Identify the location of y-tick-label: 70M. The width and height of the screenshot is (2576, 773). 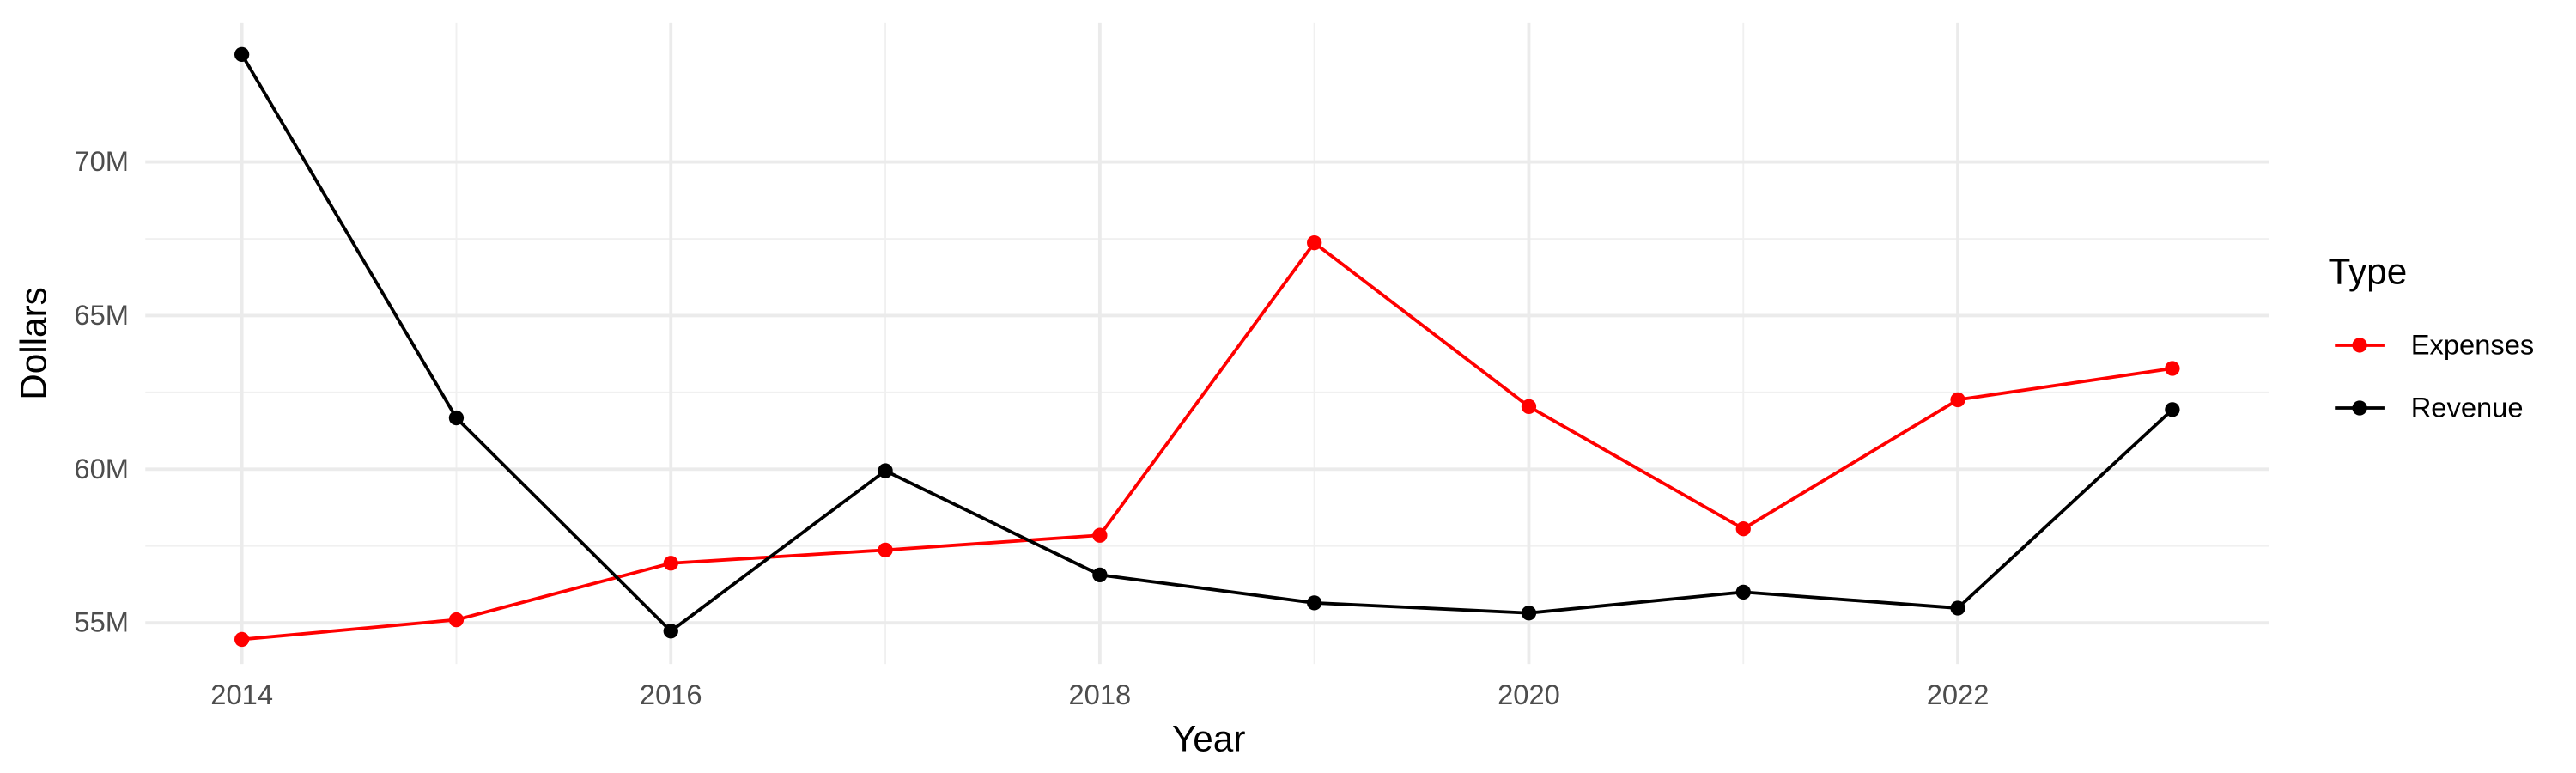
(101, 161).